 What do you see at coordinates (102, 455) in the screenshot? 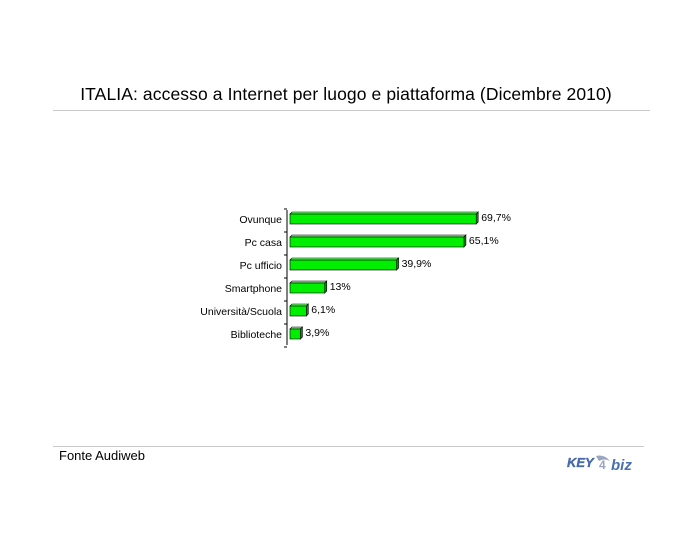
I see `source-note: Fonte Audiweb` at bounding box center [102, 455].